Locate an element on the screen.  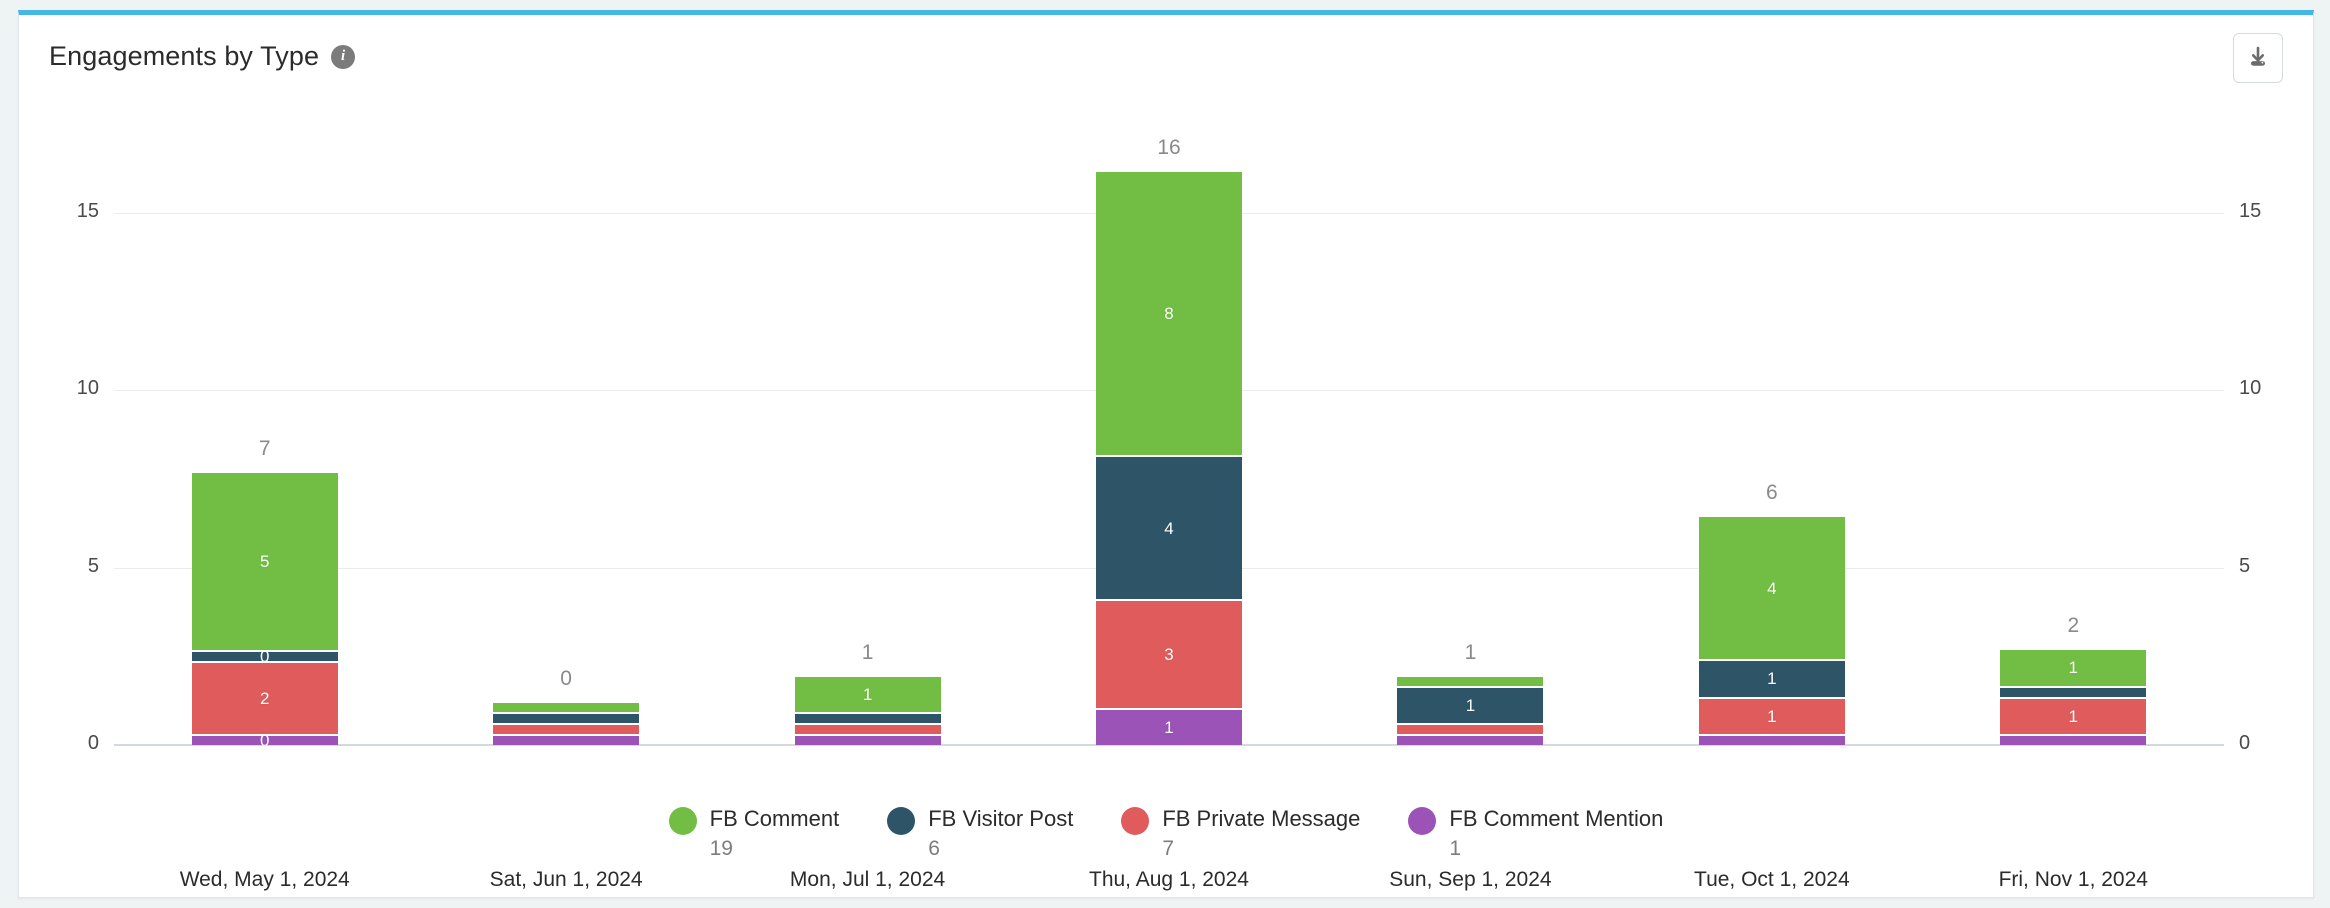
legend-item-label: FB Private Message is located at coordinates (1261, 818).